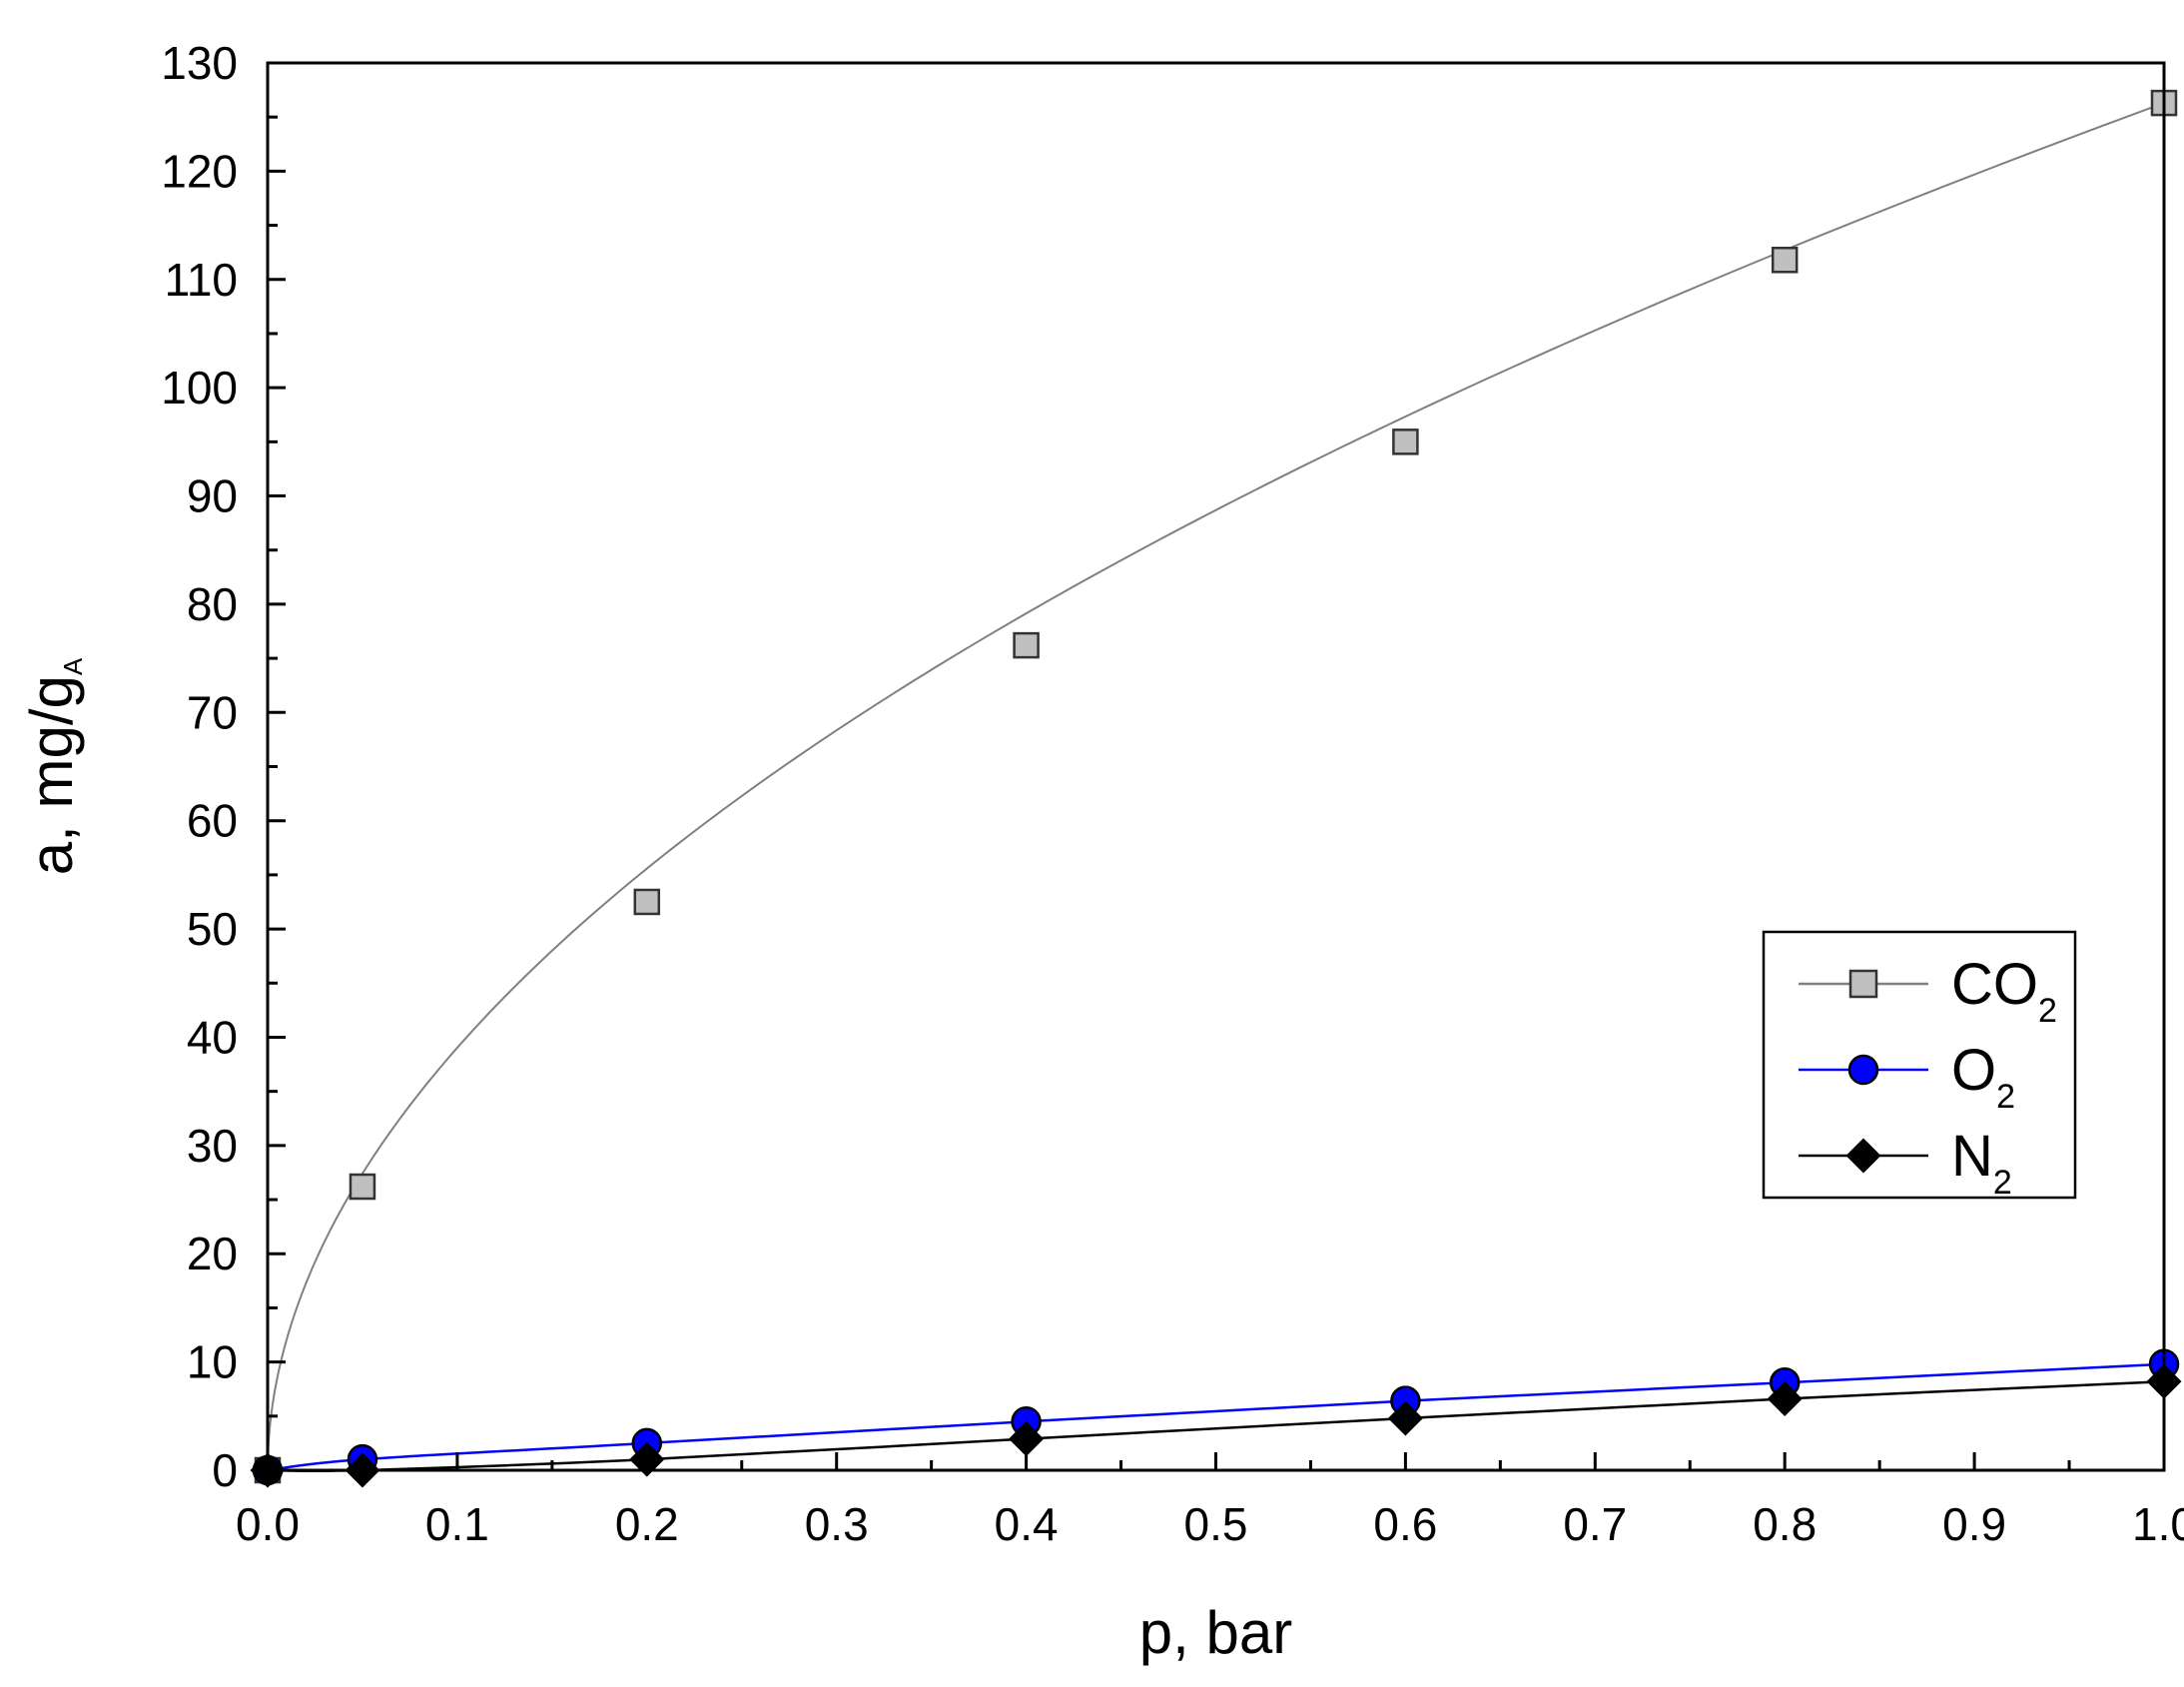 The height and width of the screenshot is (1687, 2184). Describe the element at coordinates (2158, 1524) in the screenshot. I see `x-tick-label: 1.0` at that location.